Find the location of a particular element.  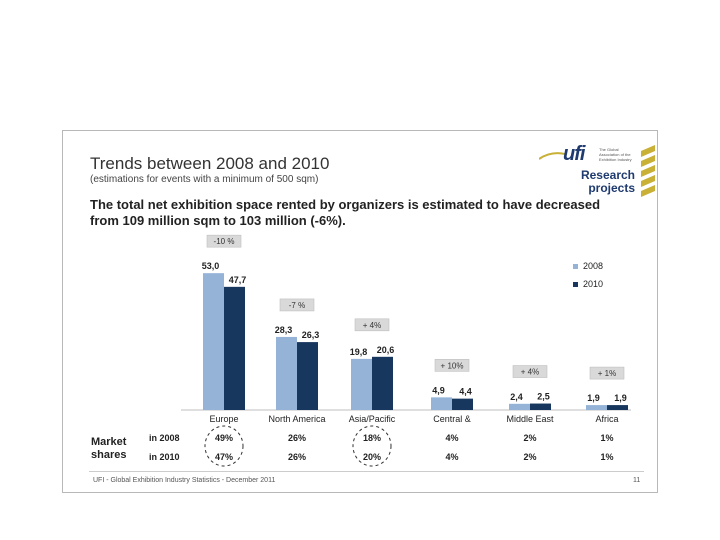

change-label-4: + 4% is located at coordinates (530, 372).